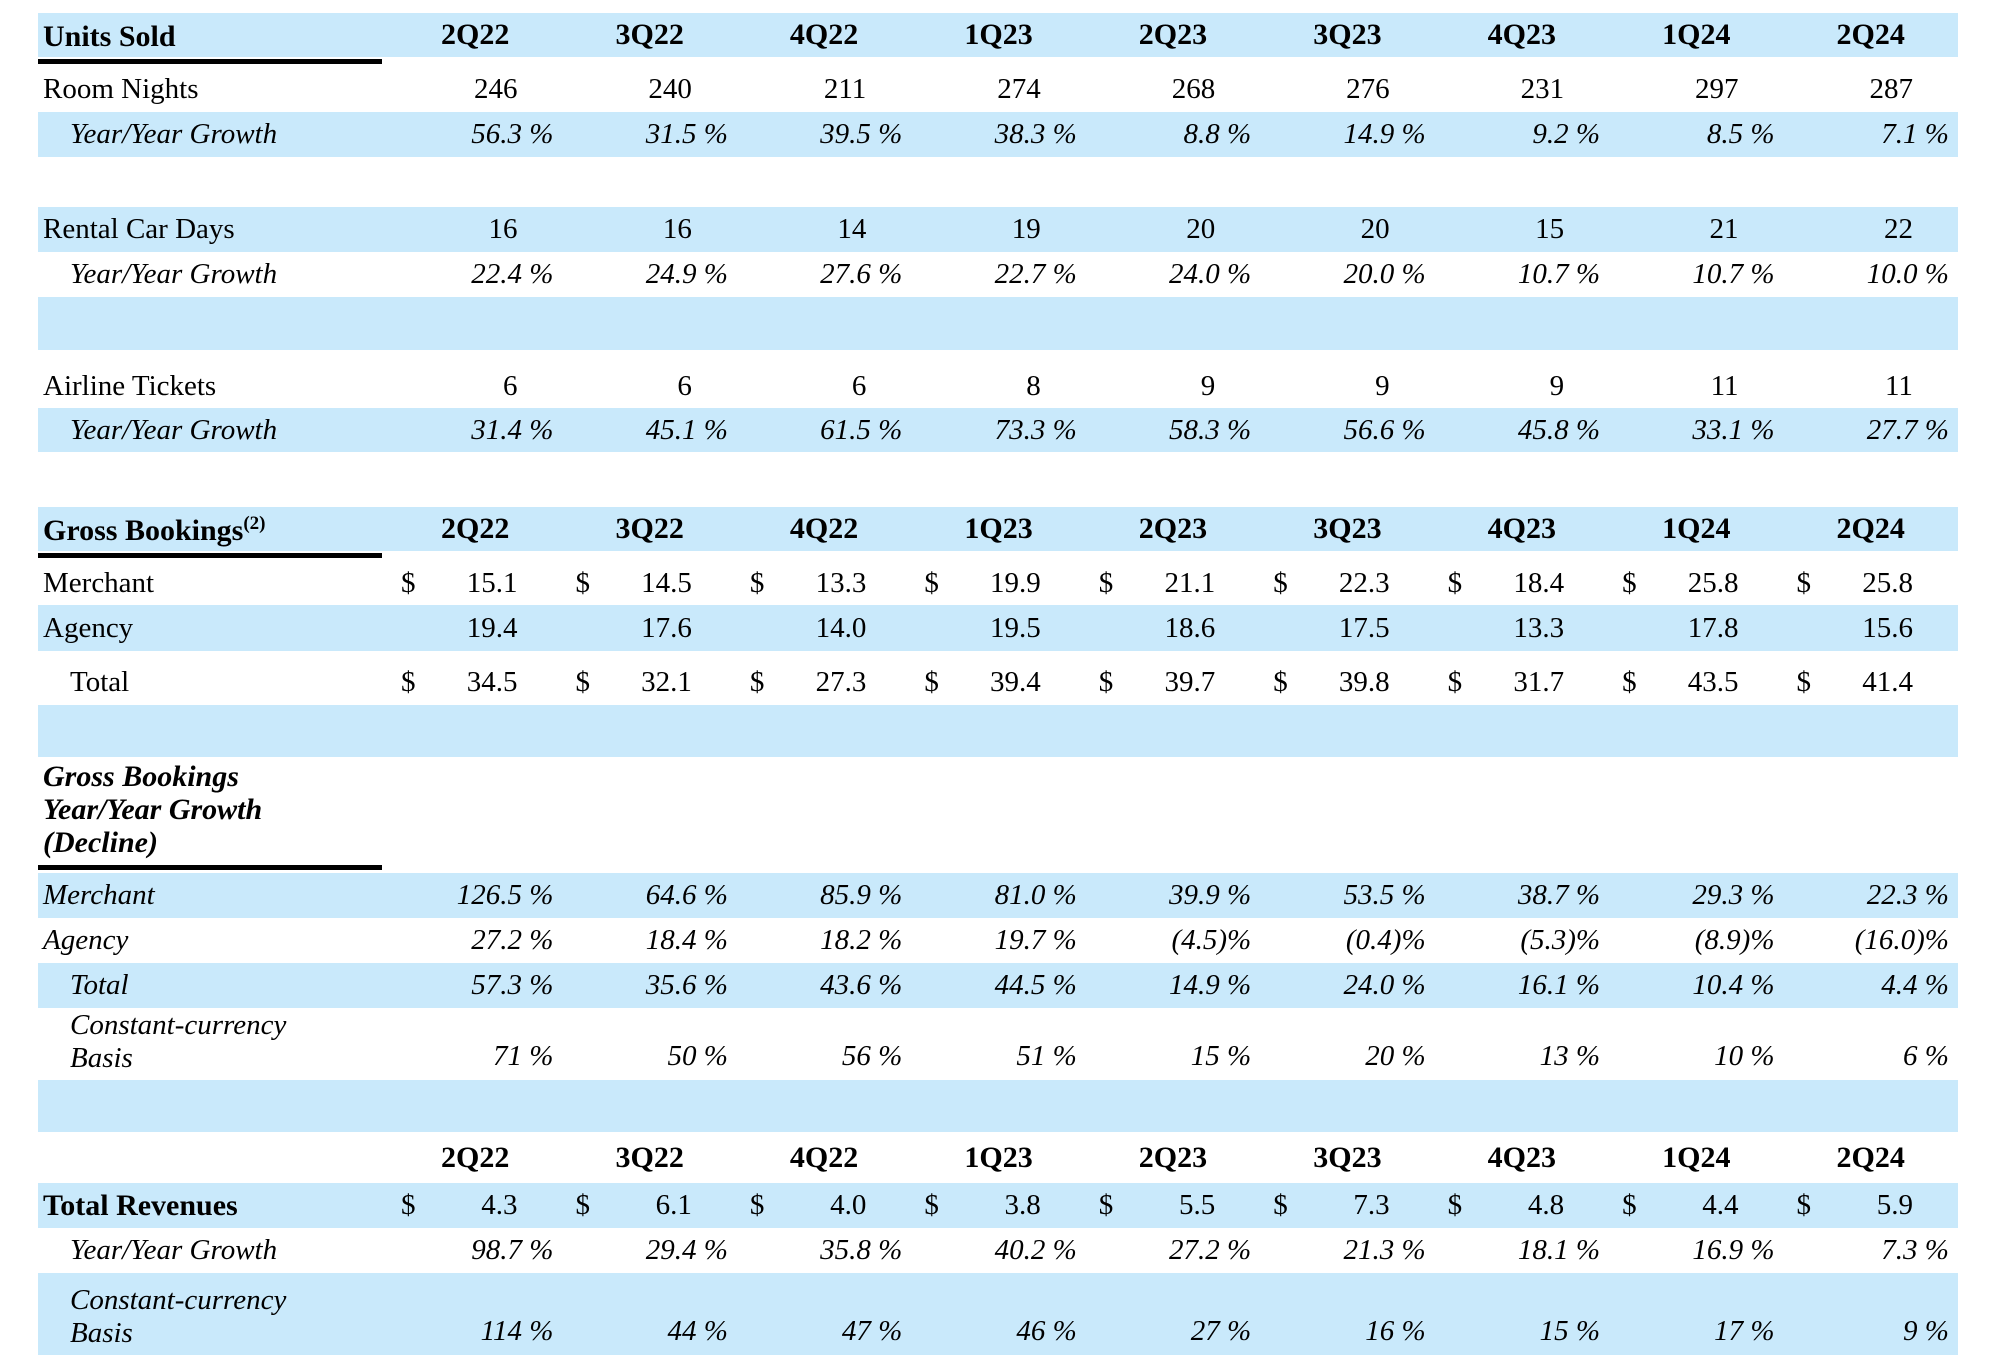 This screenshot has width=2000, height=1362. What do you see at coordinates (174, 134) in the screenshot?
I see `row-label-text: Year/Year Growth` at bounding box center [174, 134].